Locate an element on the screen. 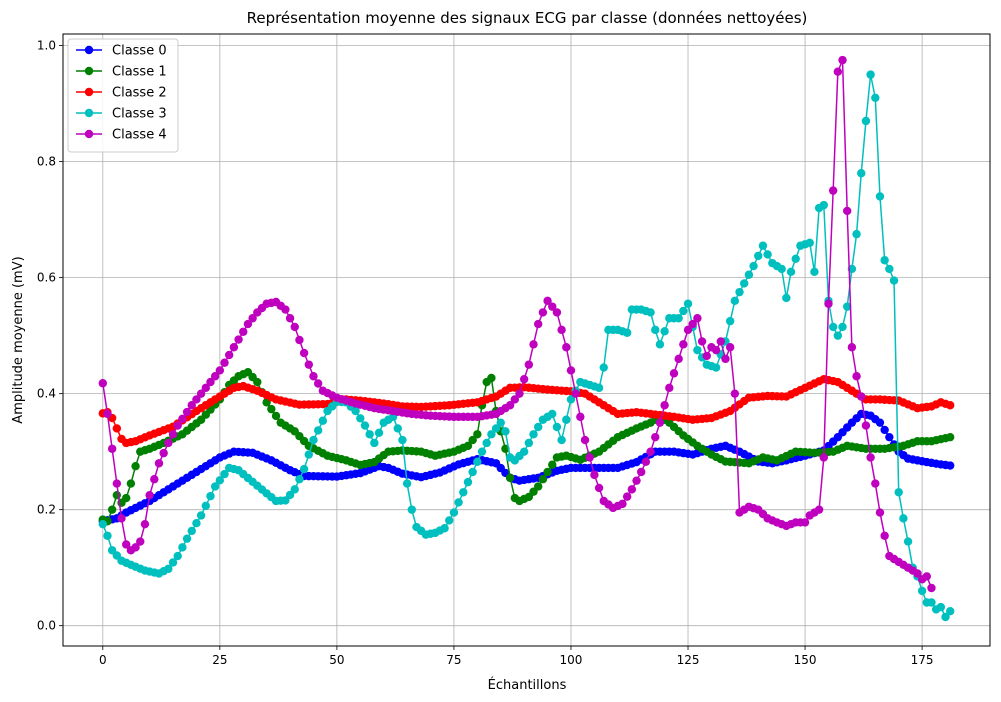 This screenshot has height=702, width=1001. legend-box is located at coordinates (123, 95).